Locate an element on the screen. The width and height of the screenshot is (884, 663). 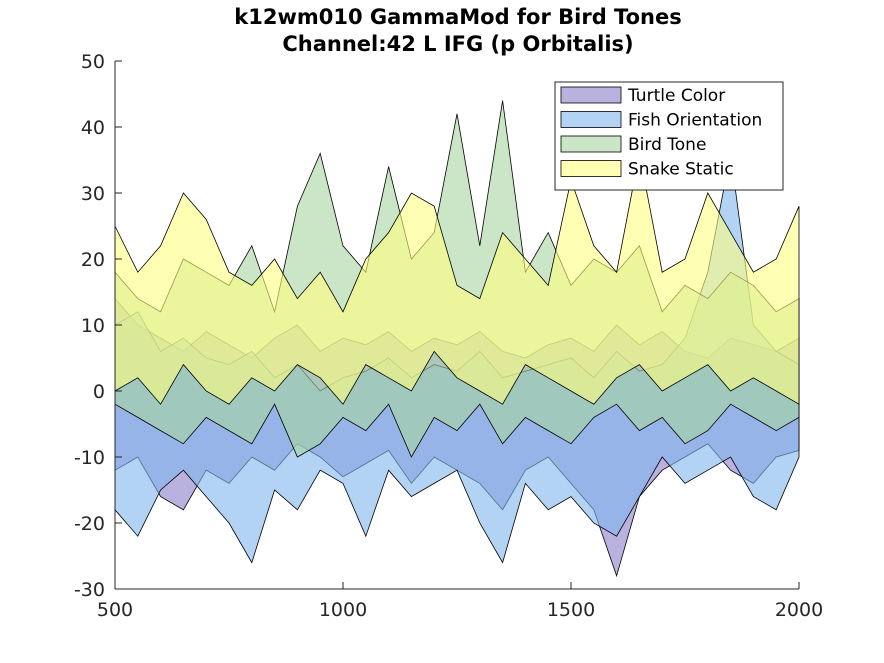
x-tick-label-2: 1500 is located at coordinates (571, 610).